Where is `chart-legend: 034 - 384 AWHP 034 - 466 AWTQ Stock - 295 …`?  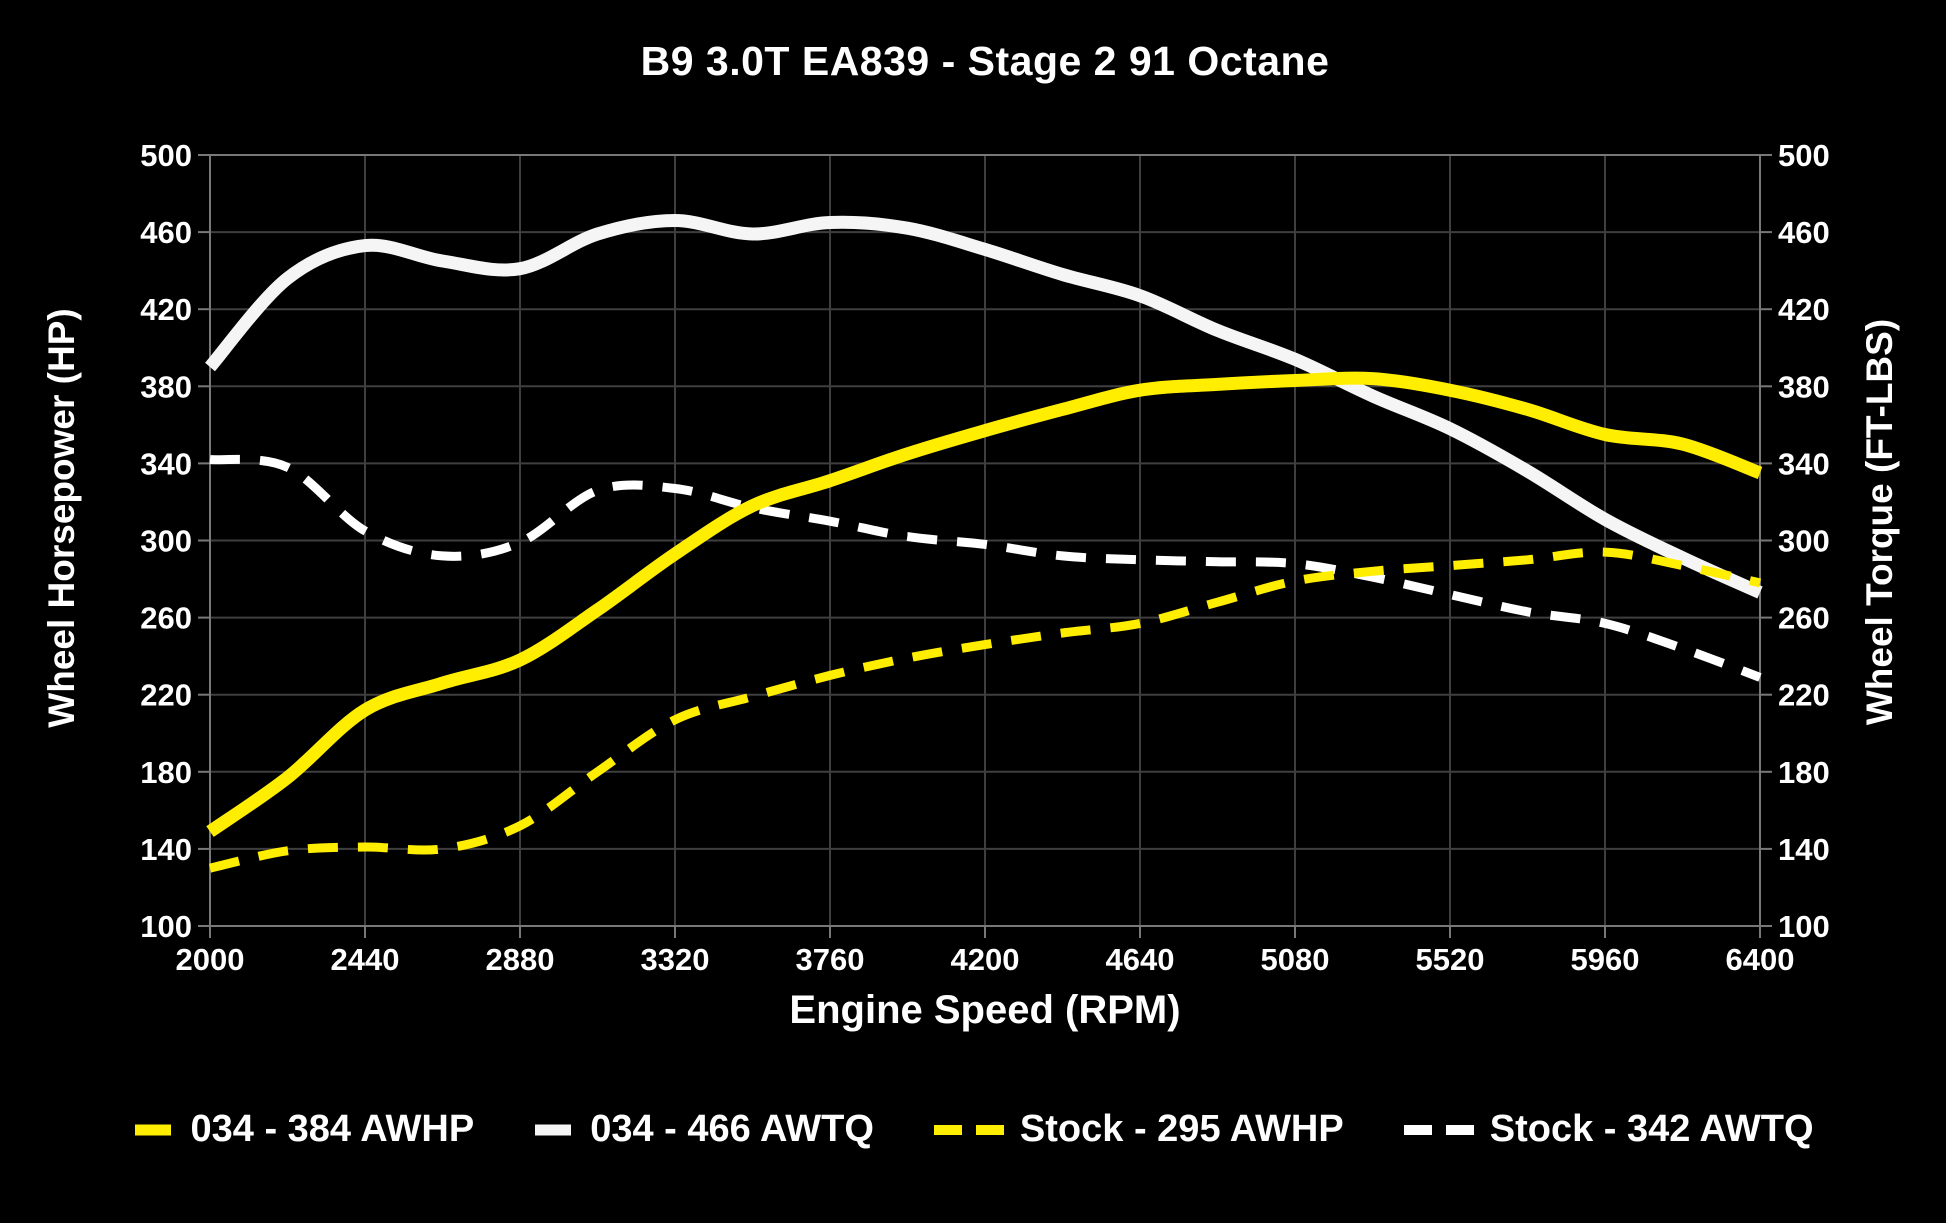
chart-legend: 034 - 384 AWHP 034 - 466 AWTQ Stock - 295 … is located at coordinates (973, 1129).